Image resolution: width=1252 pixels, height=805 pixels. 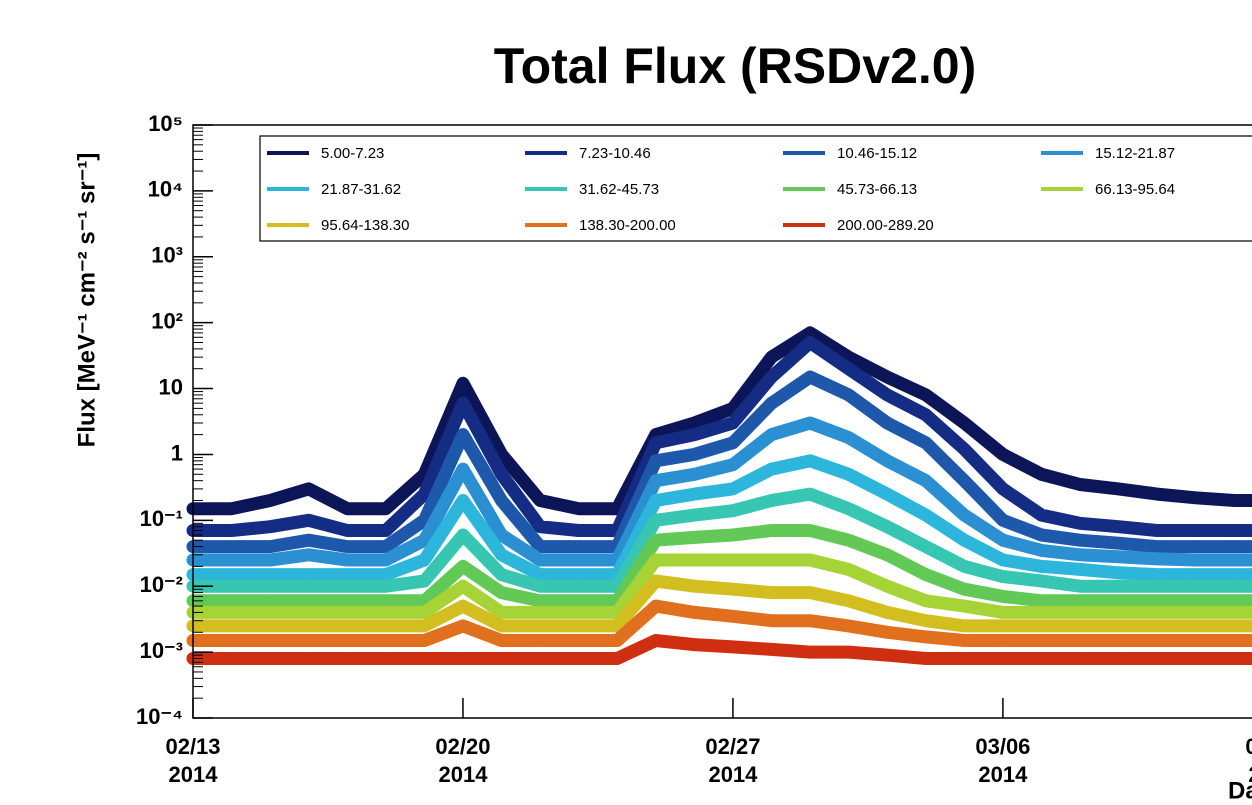 What do you see at coordinates (1135, 189) in the screenshot?
I see `legend-label: 66.13-95.64` at bounding box center [1135, 189].